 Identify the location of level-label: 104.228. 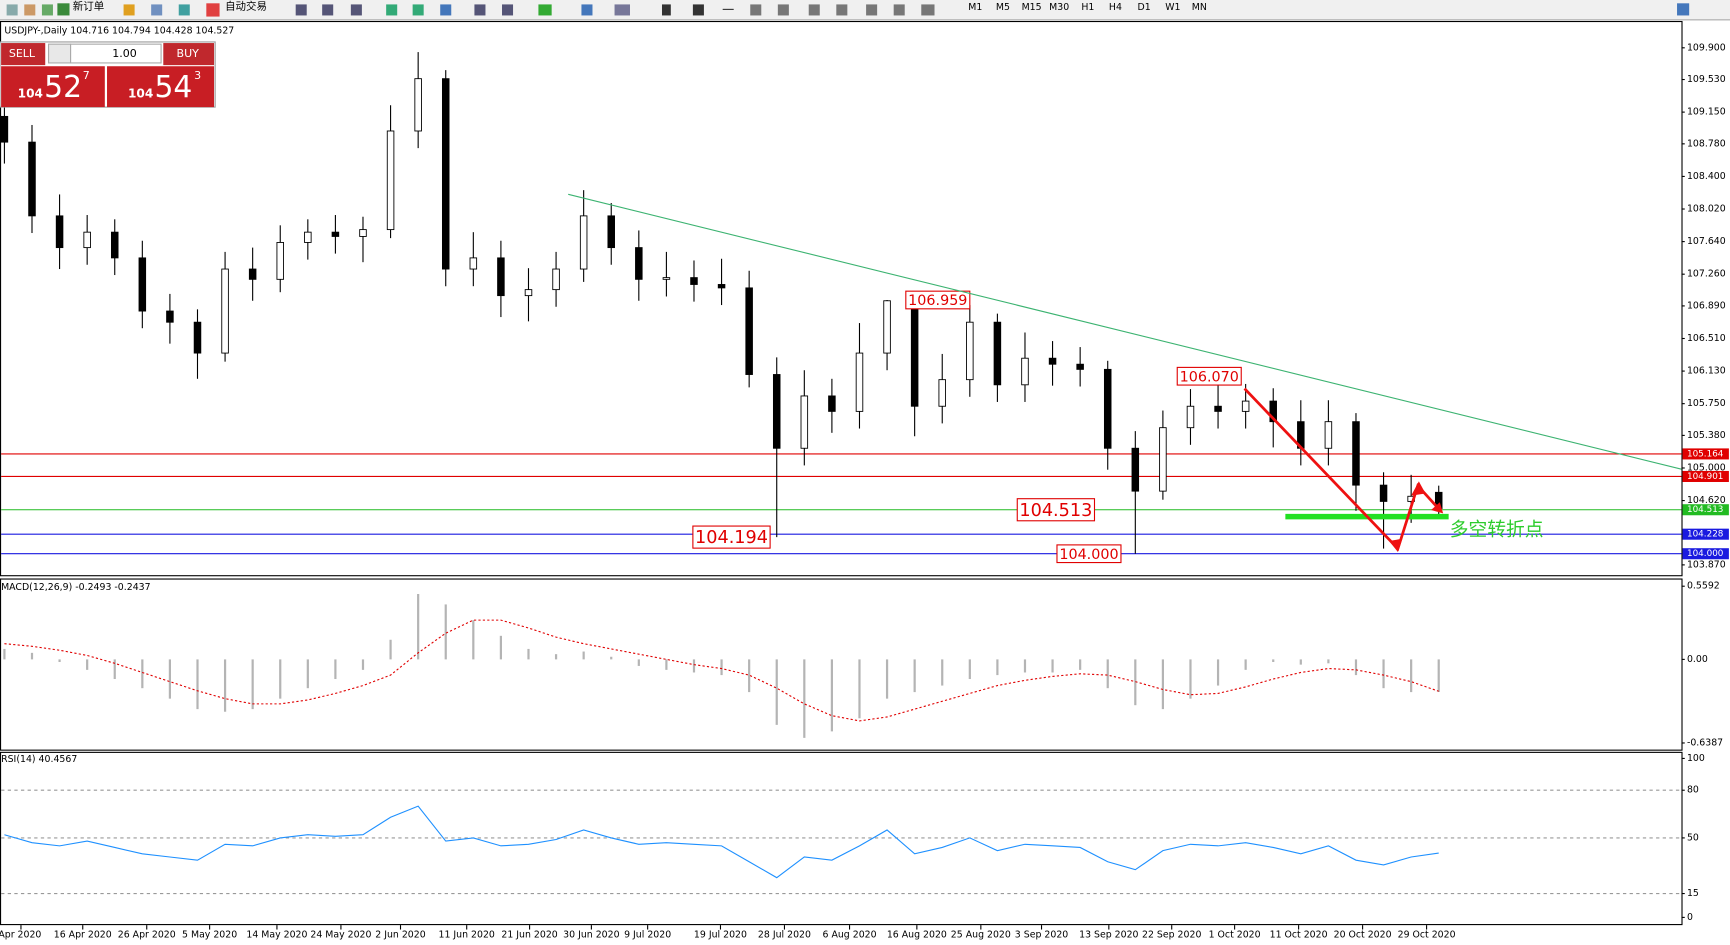
(1705, 535).